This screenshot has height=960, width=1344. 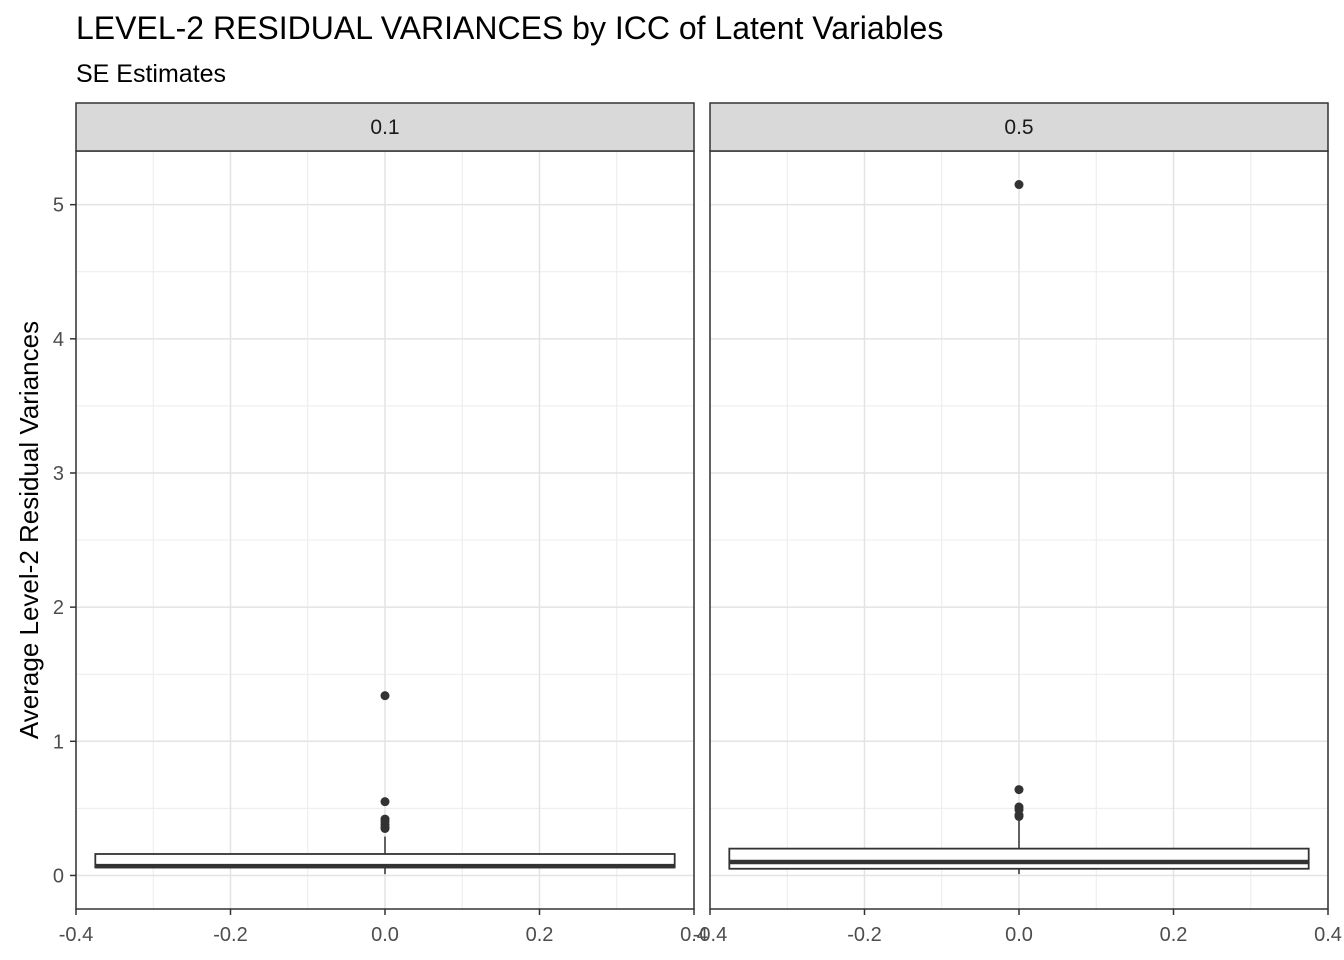 What do you see at coordinates (58, 742) in the screenshot?
I see `y-tick-label: 1` at bounding box center [58, 742].